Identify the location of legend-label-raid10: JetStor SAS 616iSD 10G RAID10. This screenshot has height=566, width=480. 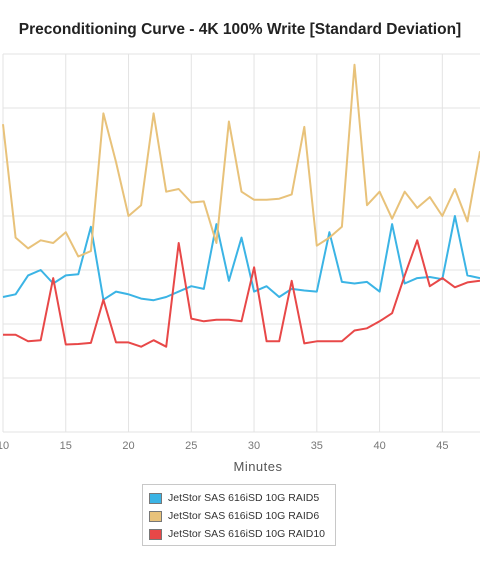
(246, 534).